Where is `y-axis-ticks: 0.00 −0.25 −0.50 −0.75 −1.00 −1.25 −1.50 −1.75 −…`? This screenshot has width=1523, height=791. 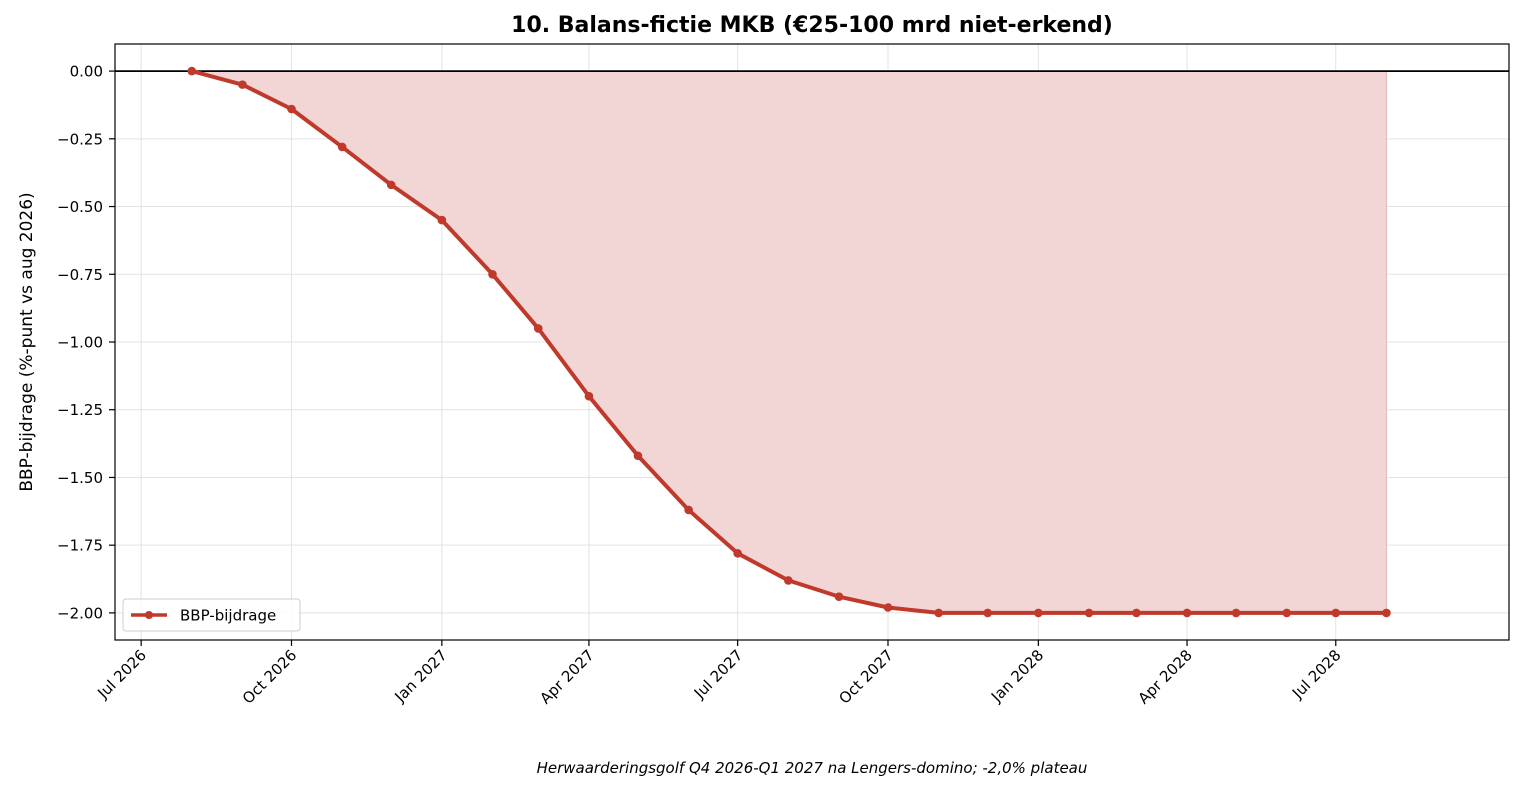
y-axis-ticks: 0.00 −0.25 −0.50 −0.75 −1.00 −1.25 −1.50 −1.75 −… is located at coordinates (86, 342).